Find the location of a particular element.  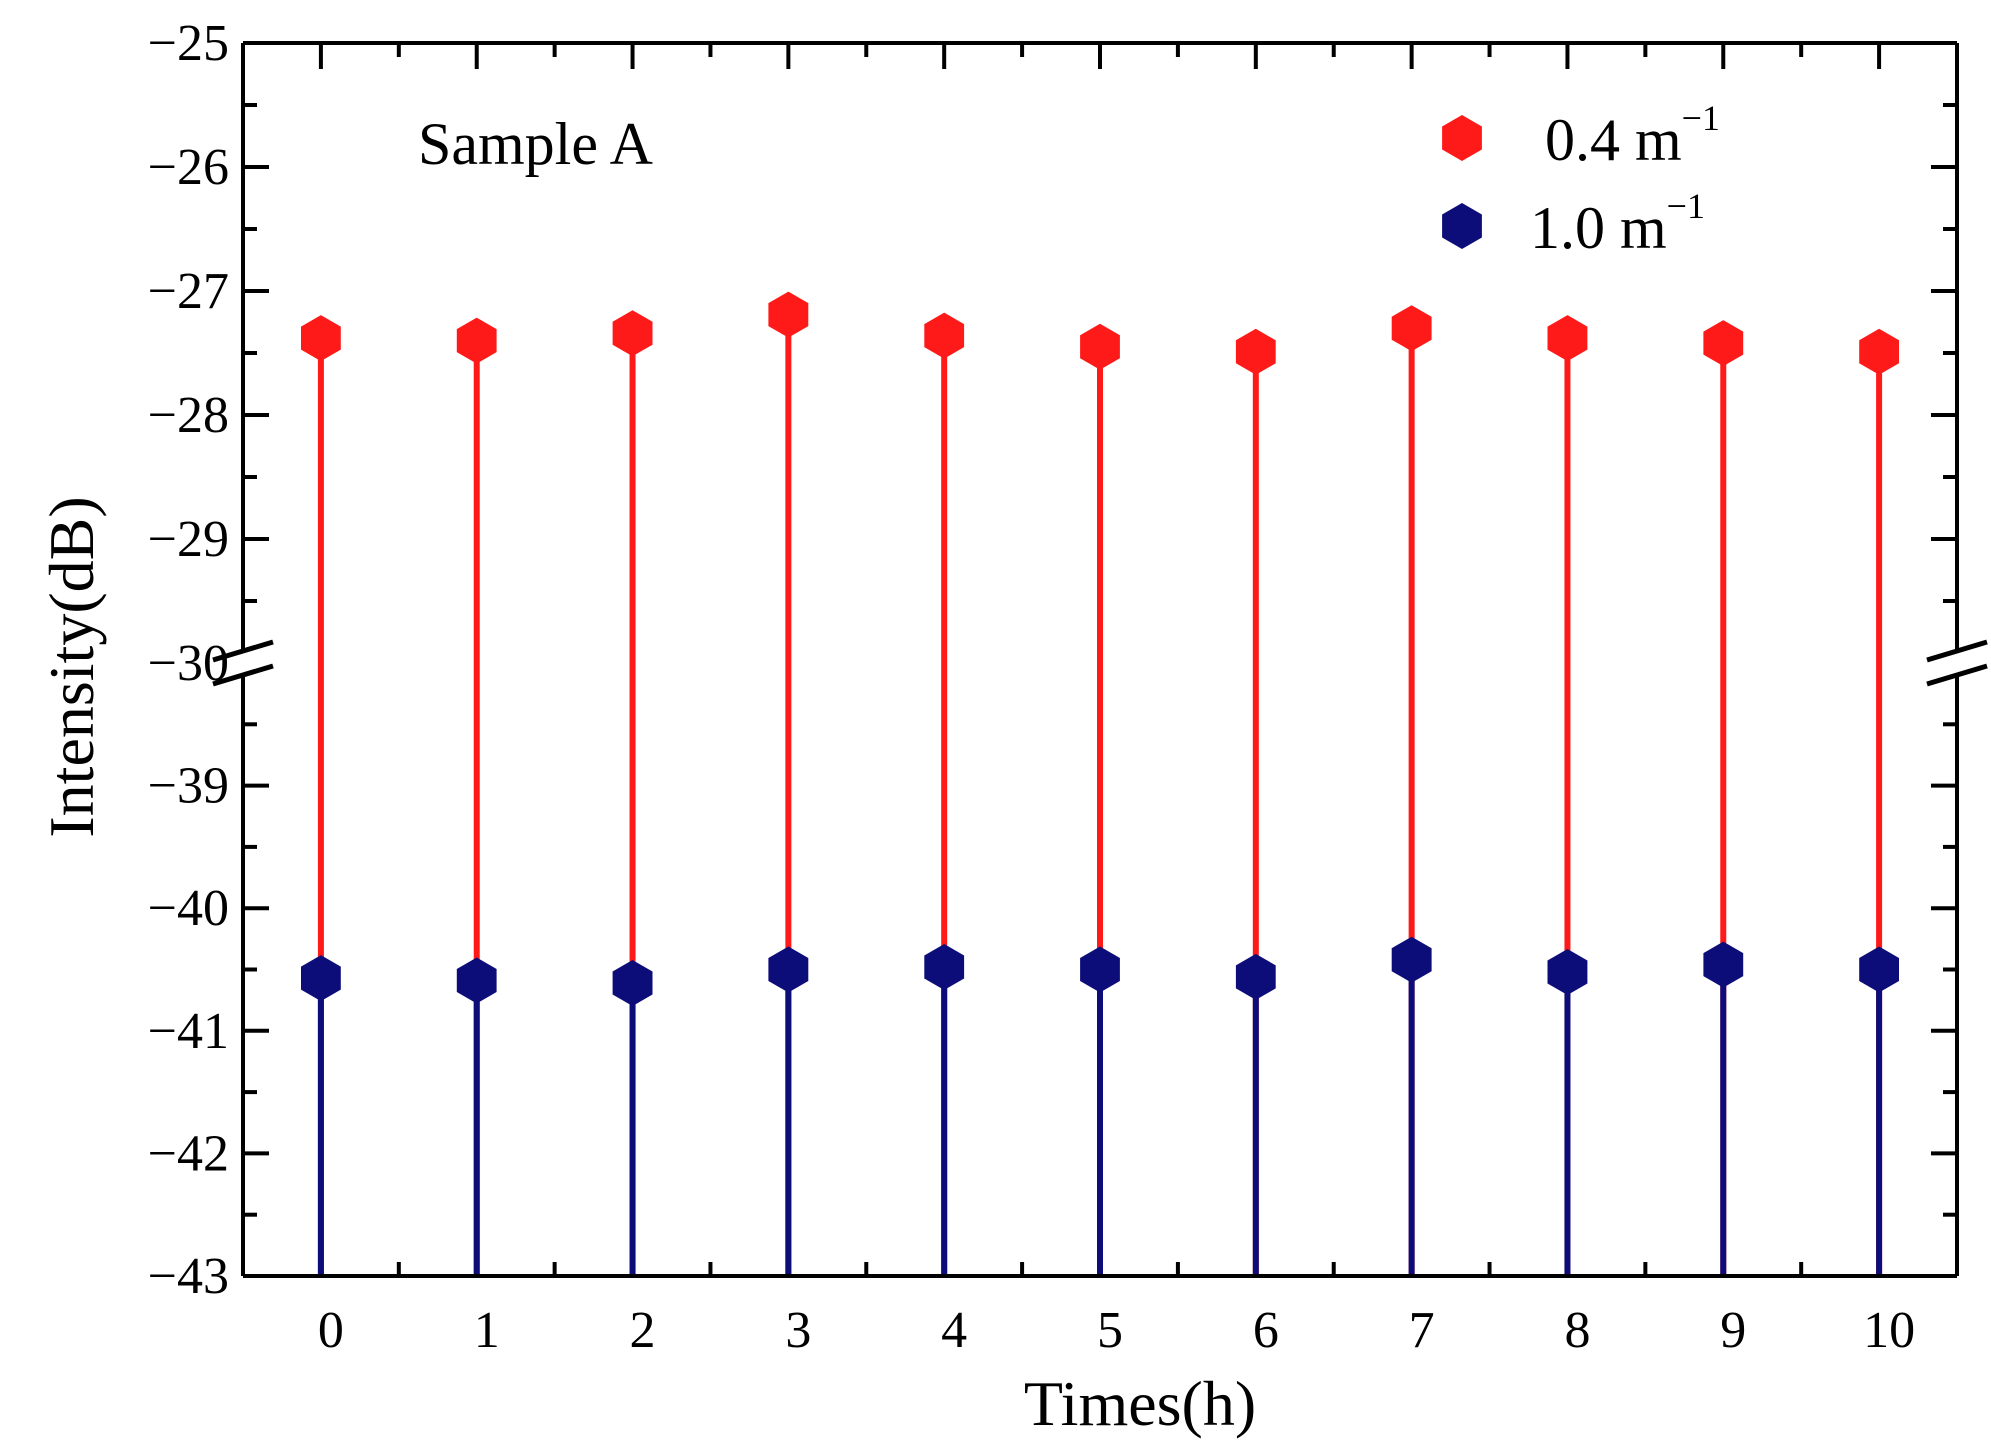

legend-label: 0.4 m−1 is located at coordinates (1632, 135).